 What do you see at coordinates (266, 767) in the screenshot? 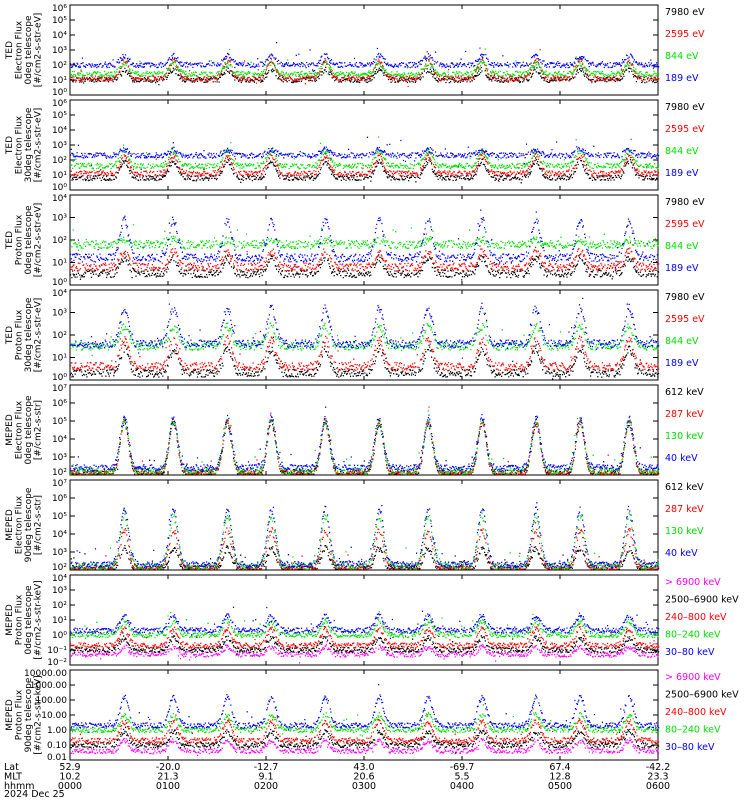
I see `x-row-value: -12.7` at bounding box center [266, 767].